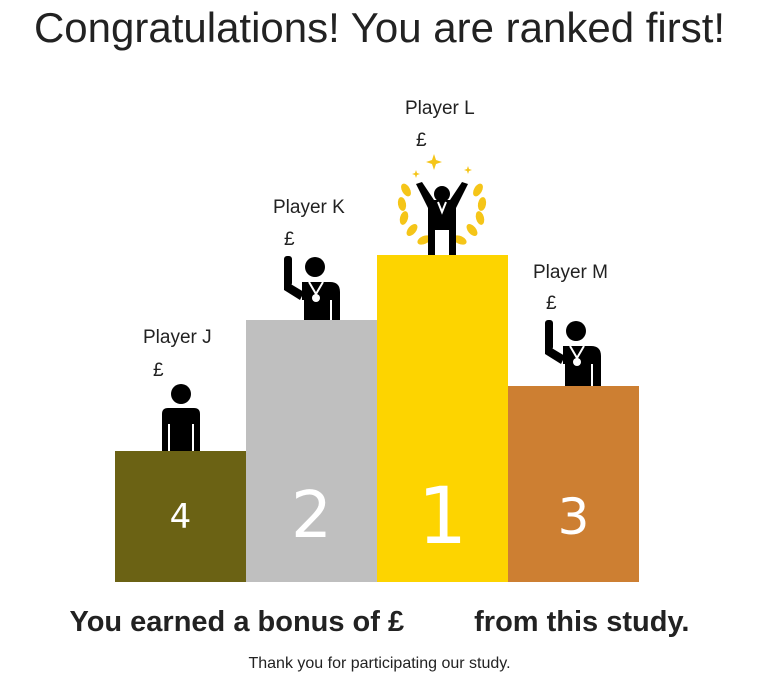 This screenshot has height=681, width=759. I want to click on player-earning-rank-4: £, so click(158, 370).